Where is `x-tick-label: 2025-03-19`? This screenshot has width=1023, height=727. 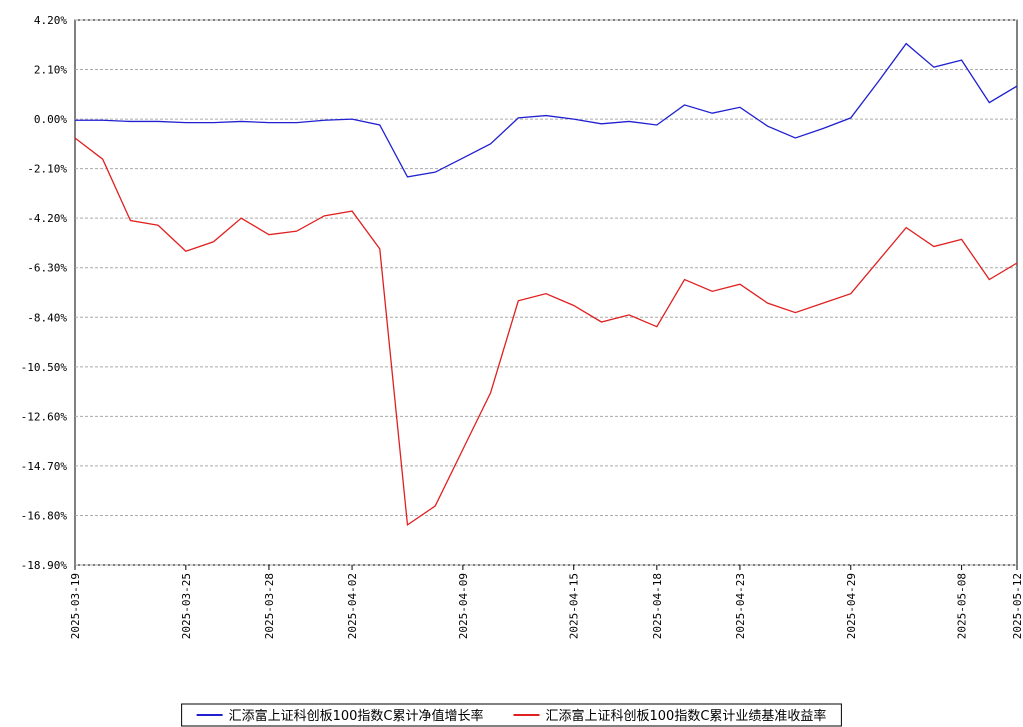
x-tick-label: 2025-03-19 is located at coordinates (75, 606).